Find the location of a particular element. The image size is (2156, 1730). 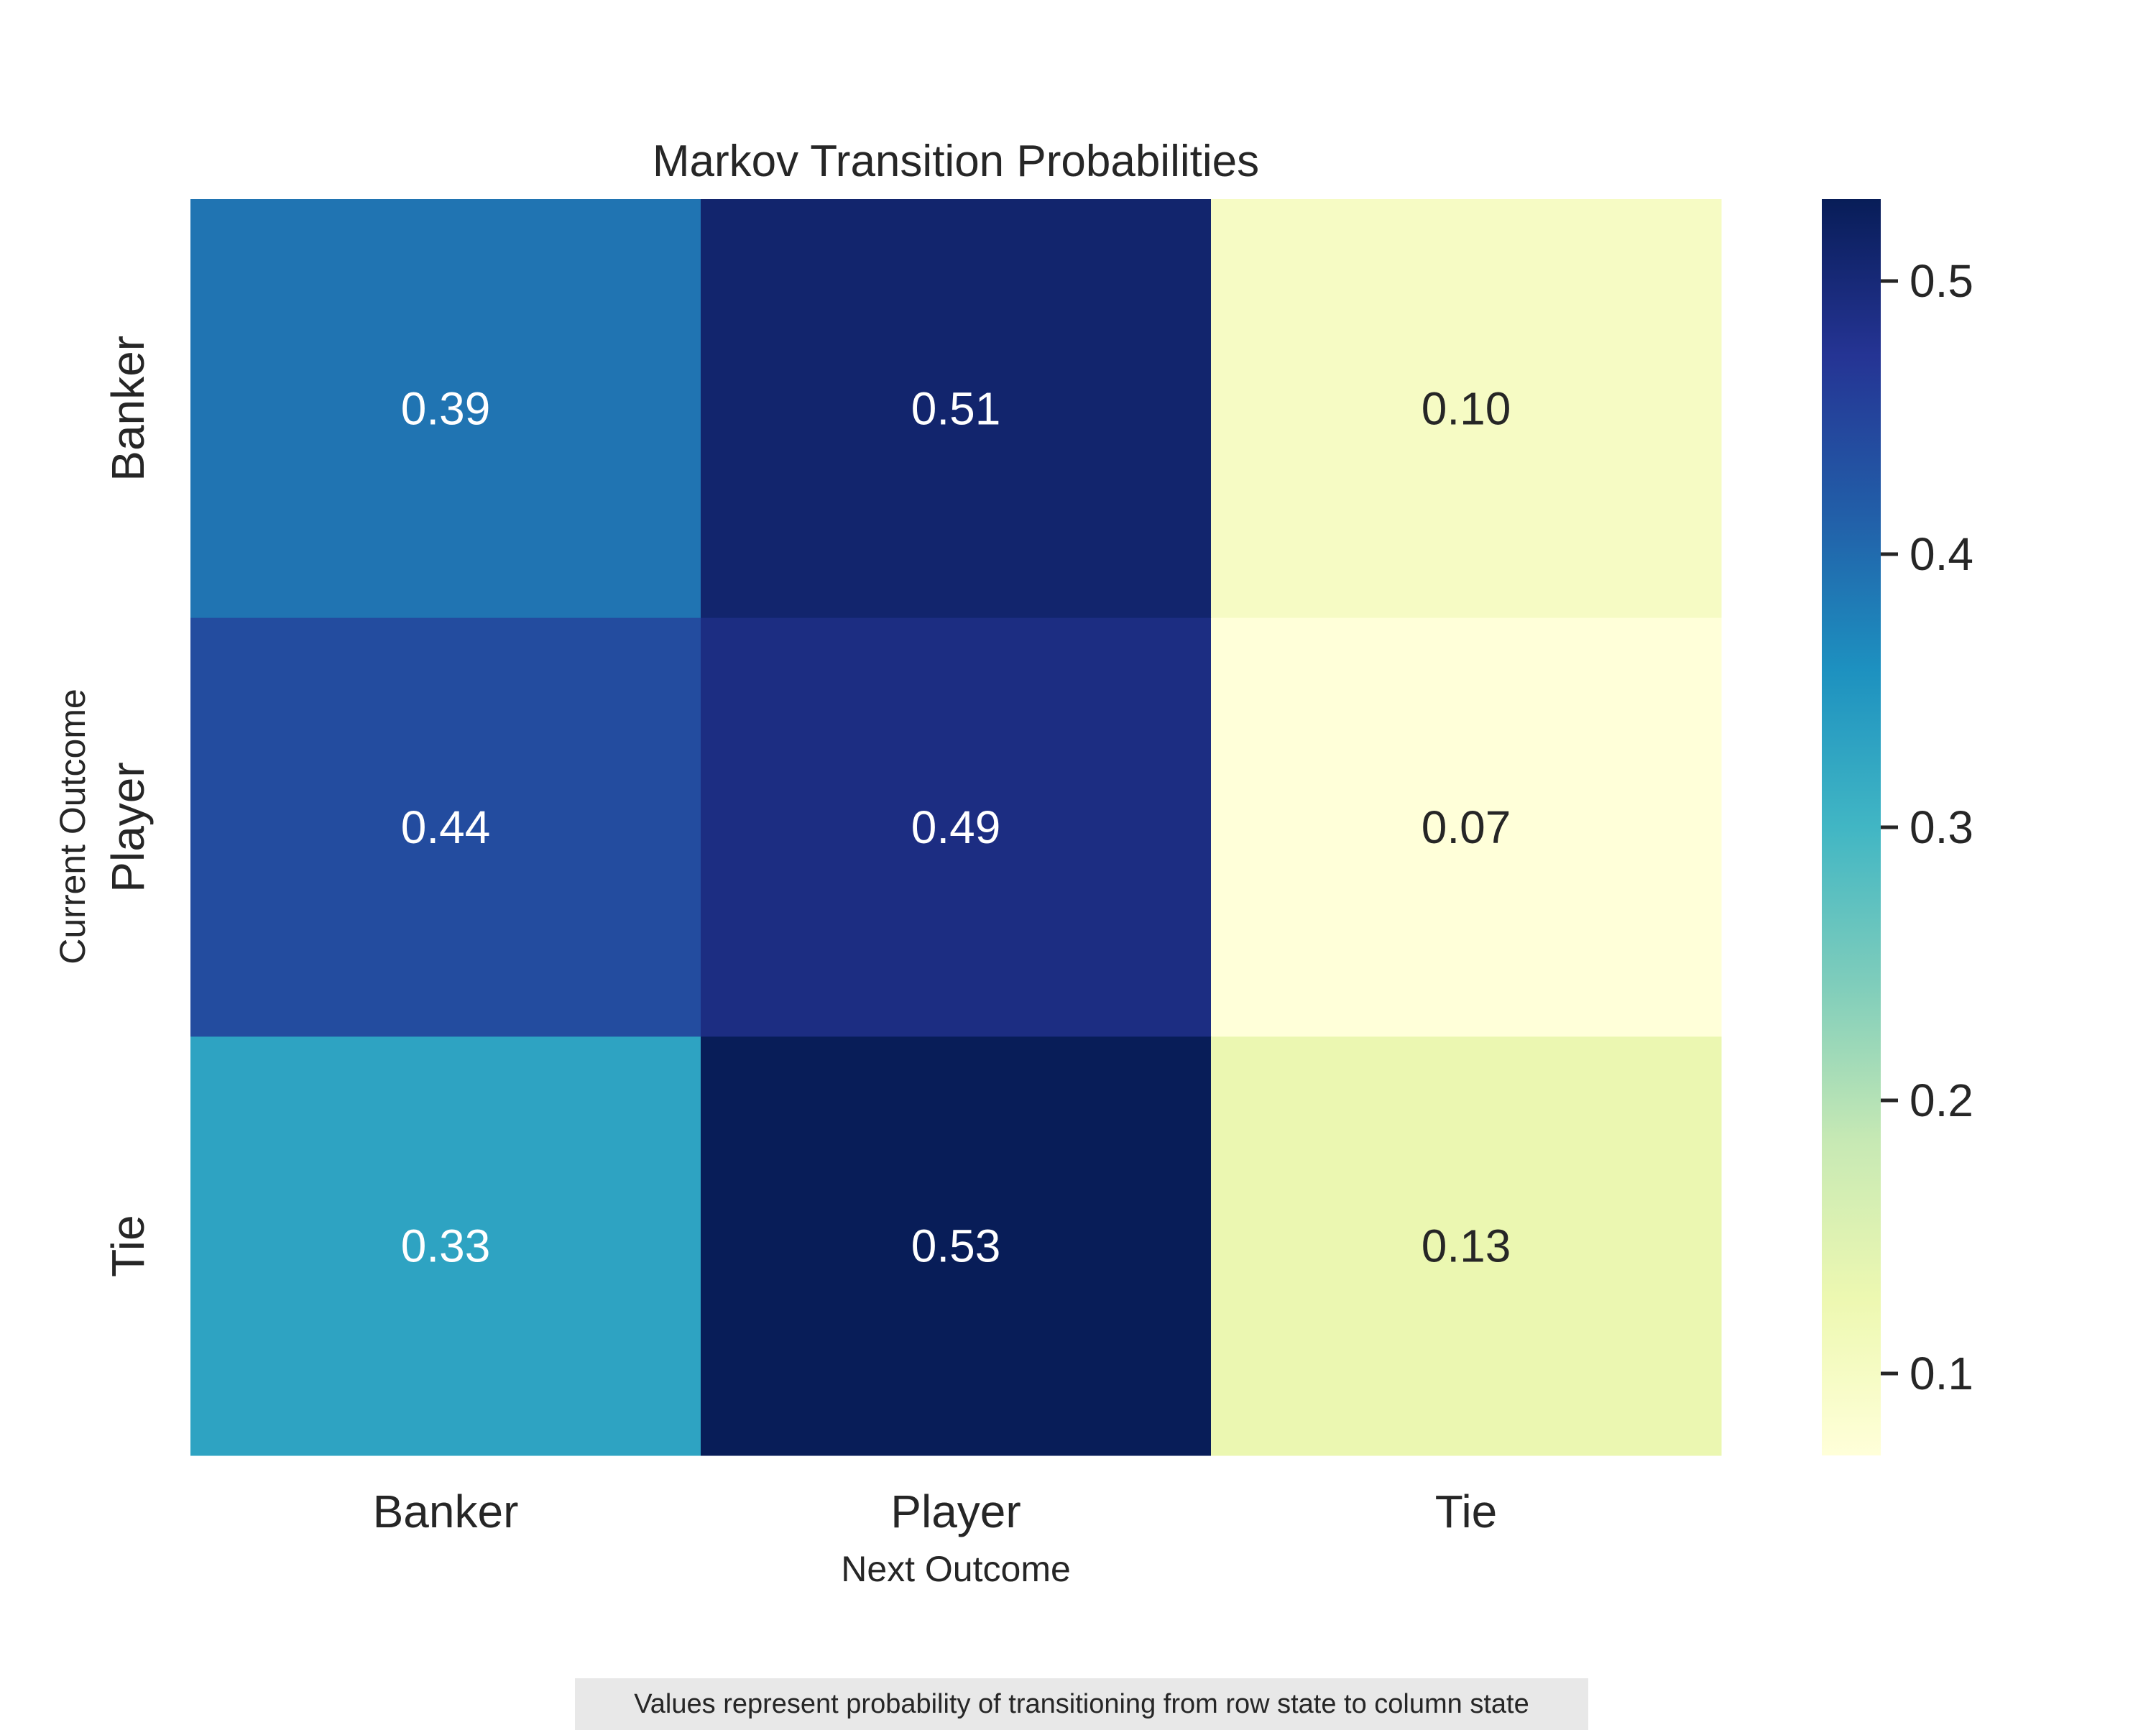

cell-value-label: 0.07 is located at coordinates (1466, 827).